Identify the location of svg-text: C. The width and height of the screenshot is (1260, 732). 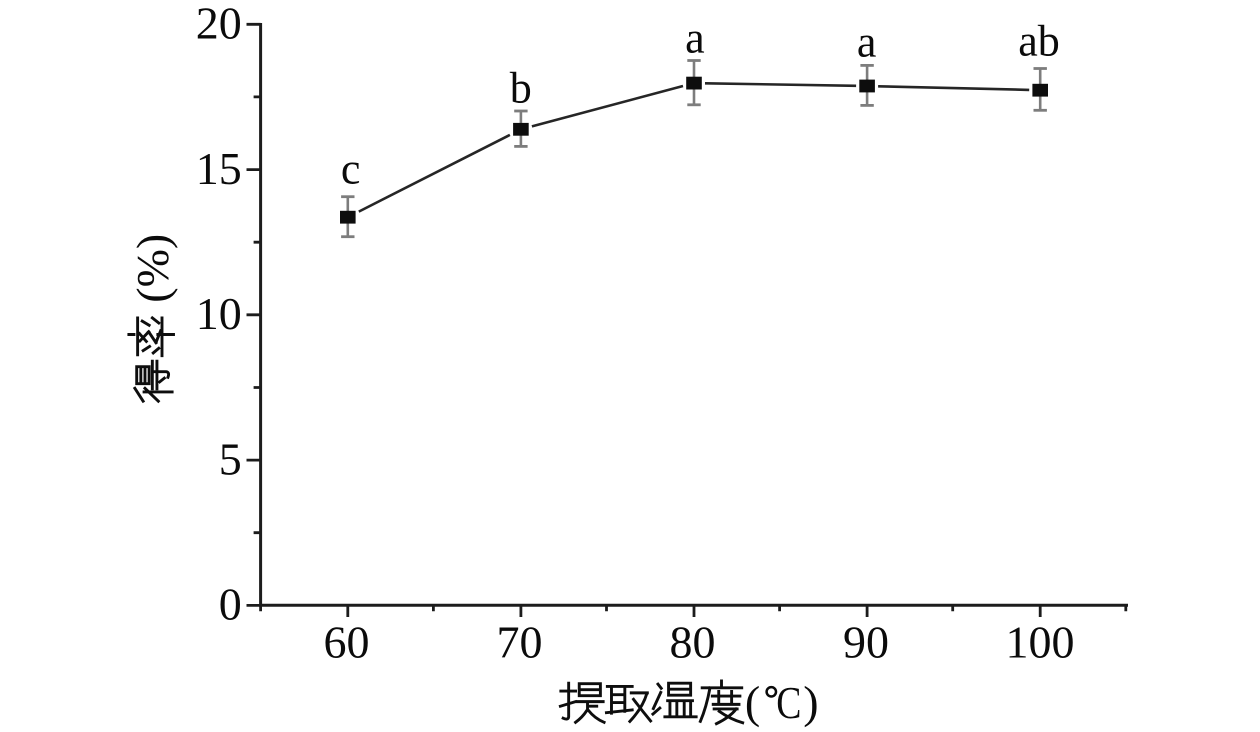
(788, 703).